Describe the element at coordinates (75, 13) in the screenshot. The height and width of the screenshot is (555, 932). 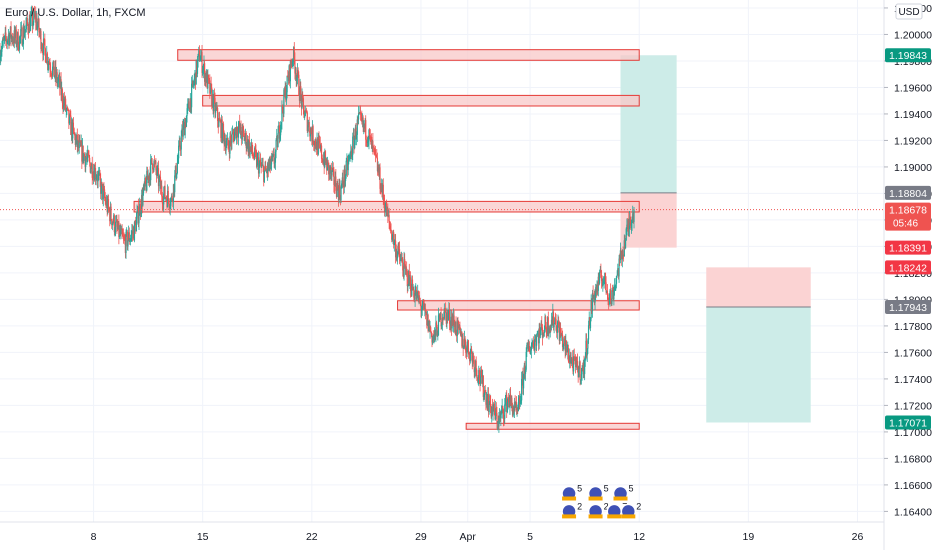
I see `symbol-title: Euro / U.S. Dollar, 1h, FXCM` at that location.